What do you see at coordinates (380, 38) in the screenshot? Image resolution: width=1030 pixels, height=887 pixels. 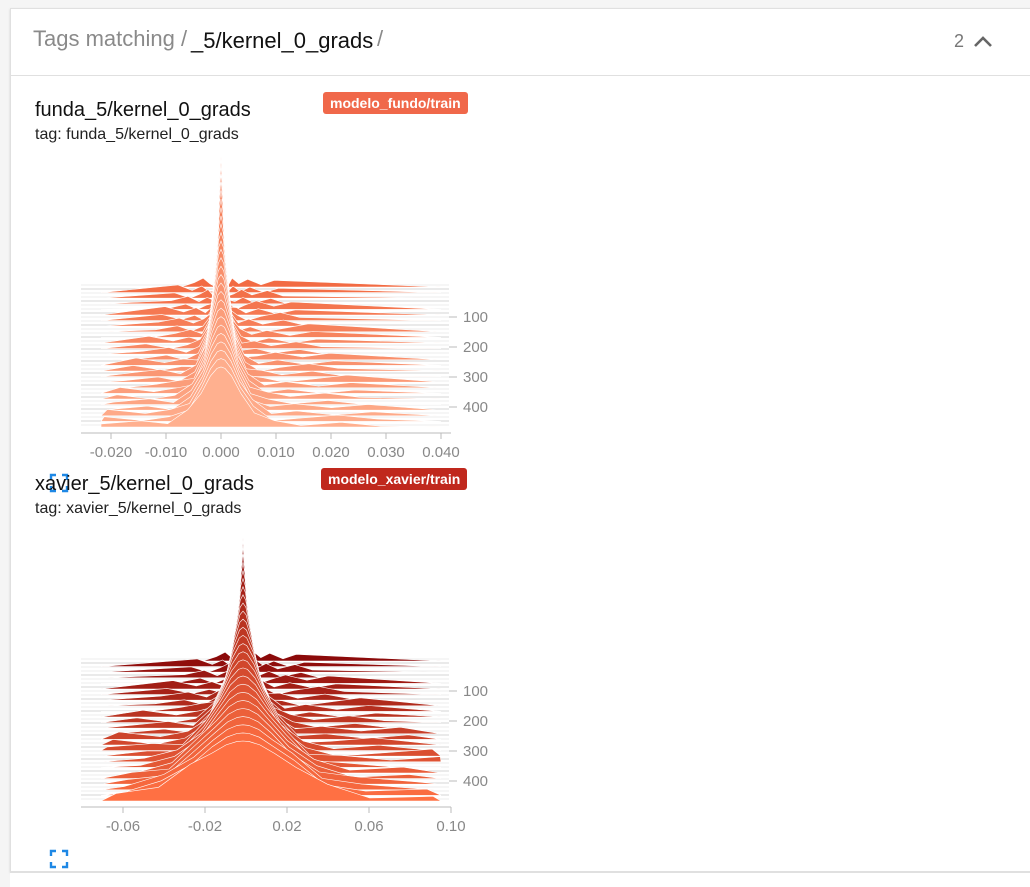 I see `tags-matching-suffix: /` at bounding box center [380, 38].